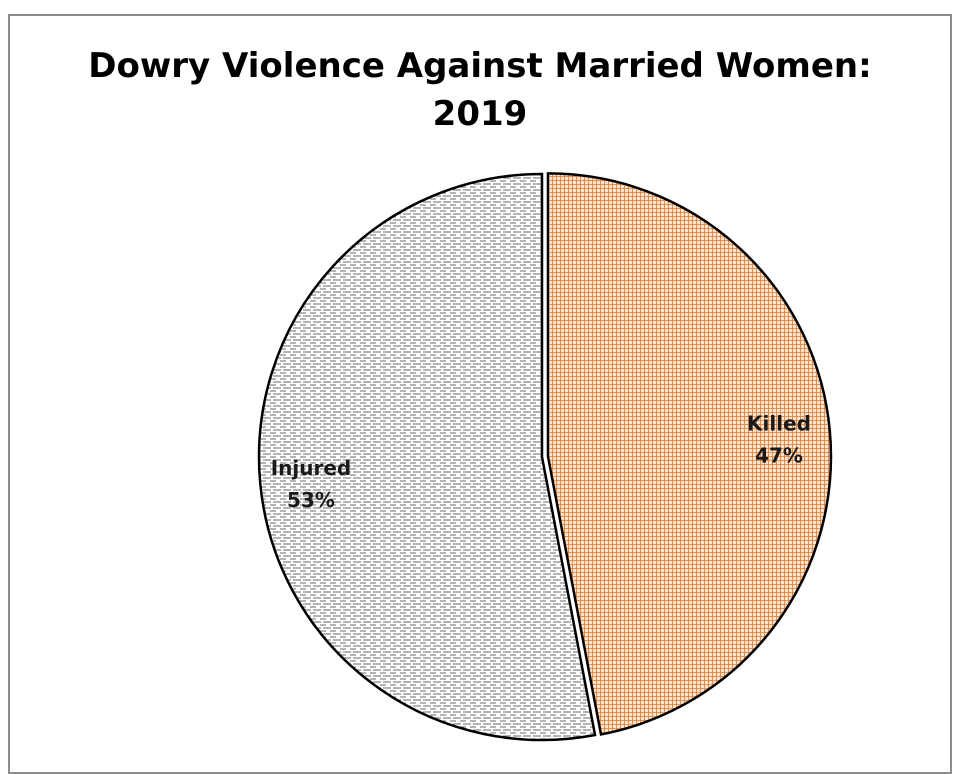 This screenshot has width=960, height=774. What do you see at coordinates (311, 468) in the screenshot?
I see `slice-label-injured-name: Injured` at bounding box center [311, 468].